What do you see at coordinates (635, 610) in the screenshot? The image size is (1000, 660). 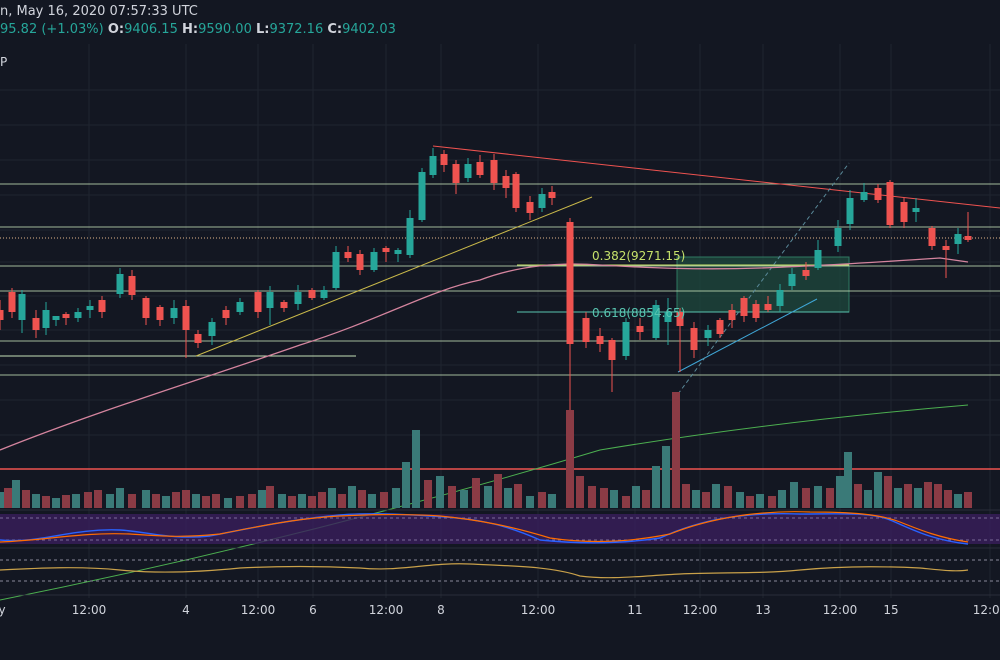 I see `time-axis-label: 11` at bounding box center [635, 610].